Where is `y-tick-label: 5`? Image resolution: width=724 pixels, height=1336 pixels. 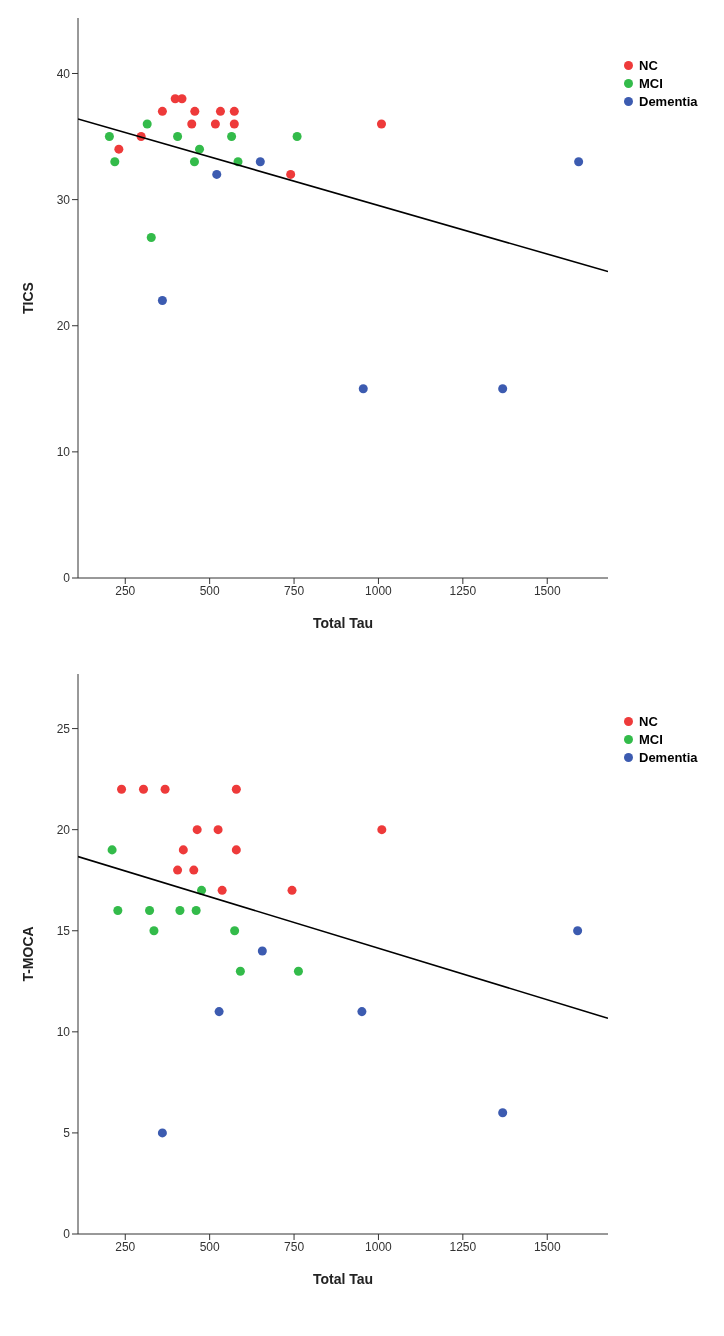 y-tick-label: 5 is located at coordinates (67, 1133).